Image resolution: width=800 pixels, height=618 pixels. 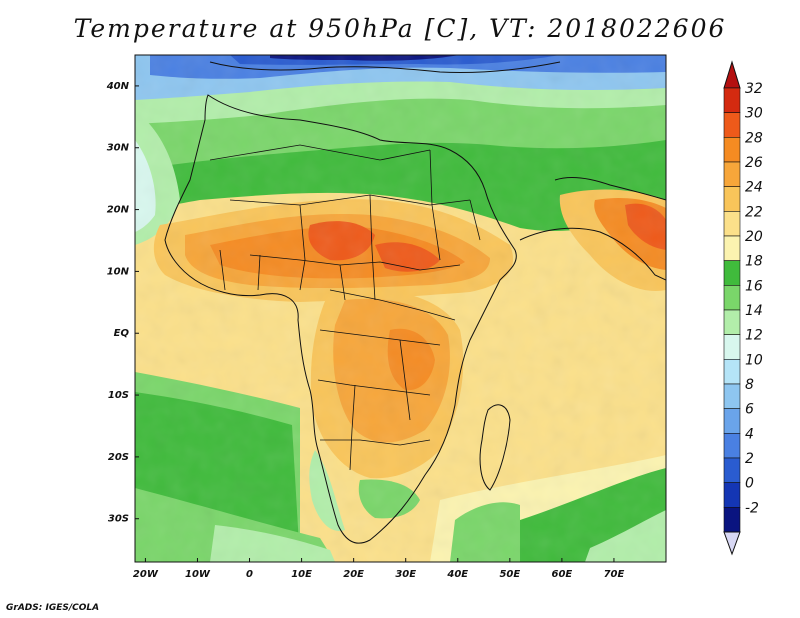 I want to click on colorbar-label: 24, so click(x=754, y=188).